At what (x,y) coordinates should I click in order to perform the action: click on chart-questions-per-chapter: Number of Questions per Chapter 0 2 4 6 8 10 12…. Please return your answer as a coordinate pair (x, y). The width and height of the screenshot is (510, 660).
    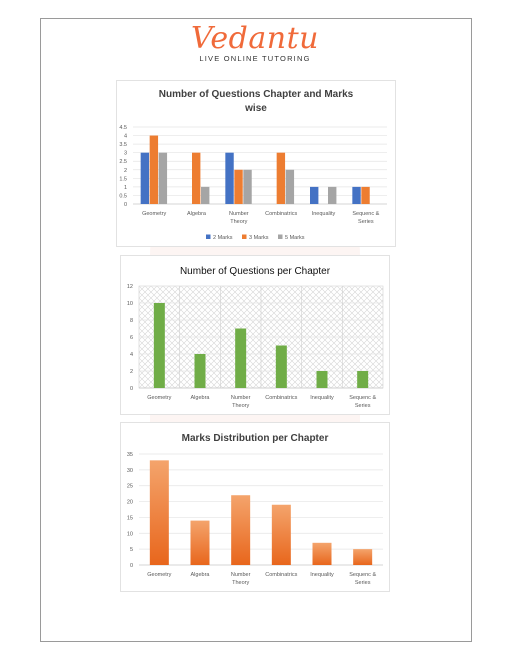
    Looking at the image, I should click on (255, 335).